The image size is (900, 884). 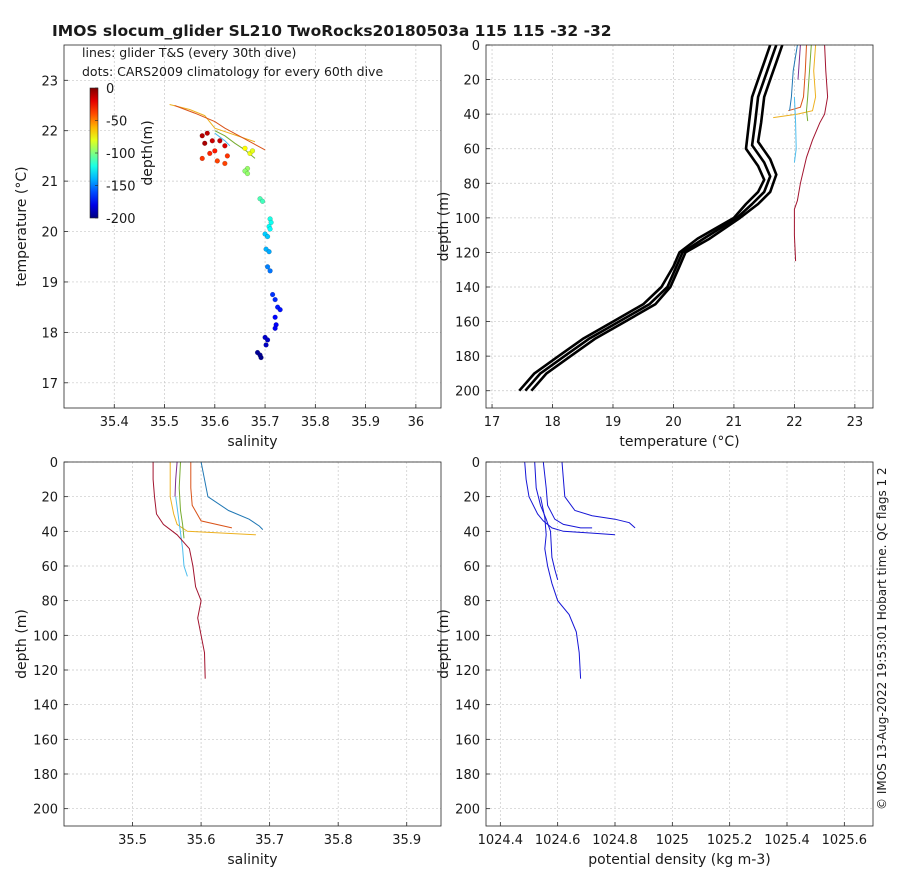 What do you see at coordinates (49, 182) in the screenshot?
I see `y-tick-label: 21` at bounding box center [49, 182].